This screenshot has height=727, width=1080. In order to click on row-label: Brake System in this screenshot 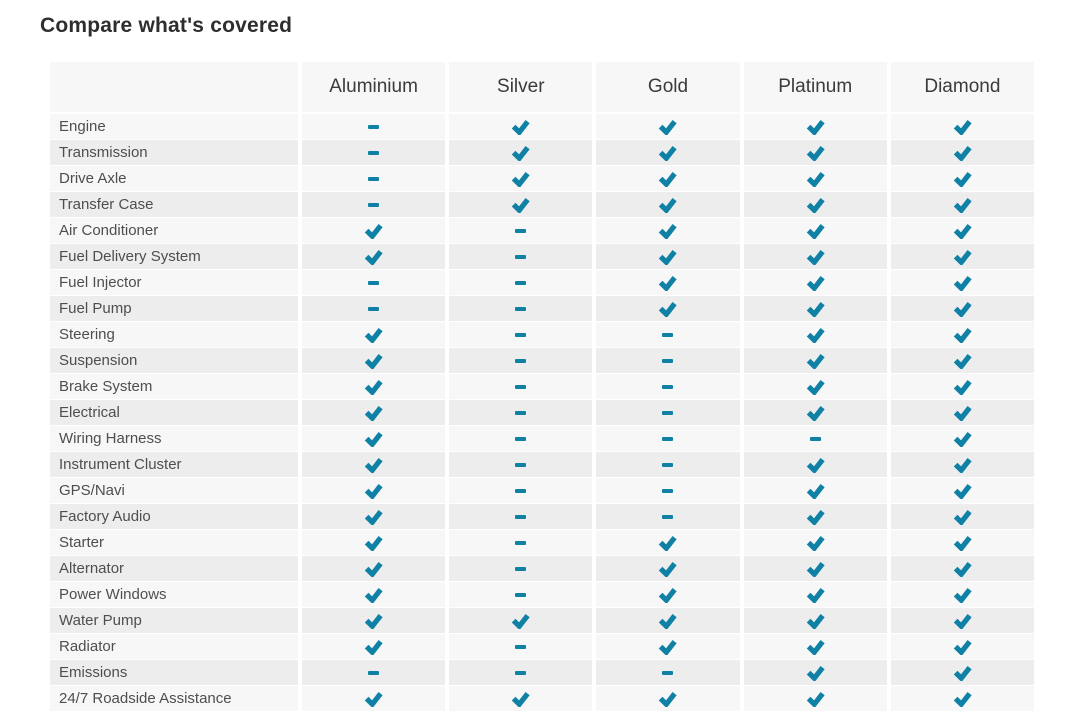, I will do `click(174, 386)`.